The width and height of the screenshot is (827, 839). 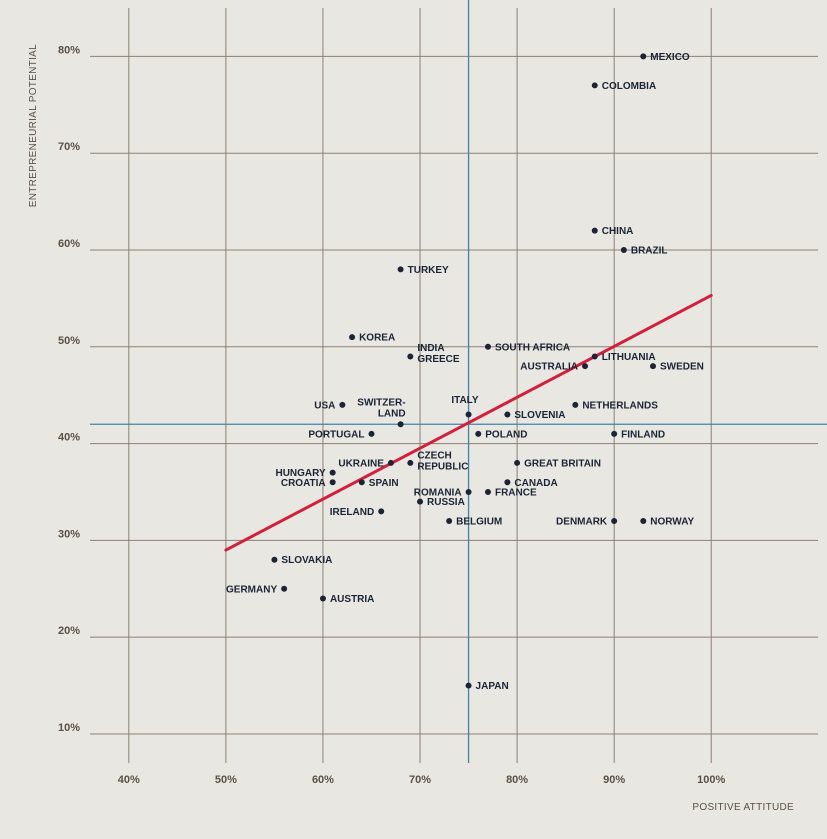 I want to click on point-label: NETHERLANDS, so click(x=620, y=405).